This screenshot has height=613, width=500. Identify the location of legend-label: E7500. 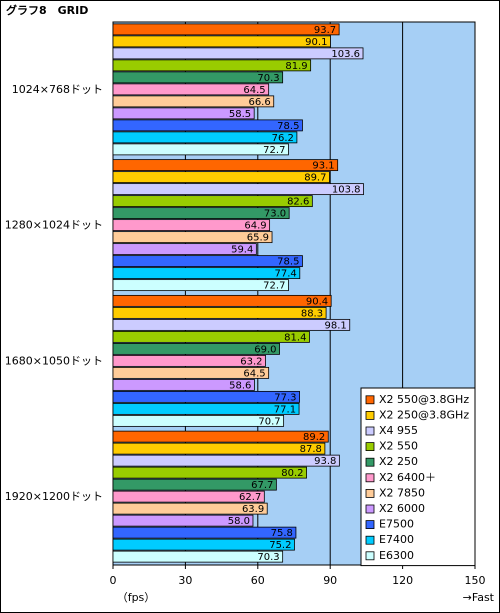
(396, 524).